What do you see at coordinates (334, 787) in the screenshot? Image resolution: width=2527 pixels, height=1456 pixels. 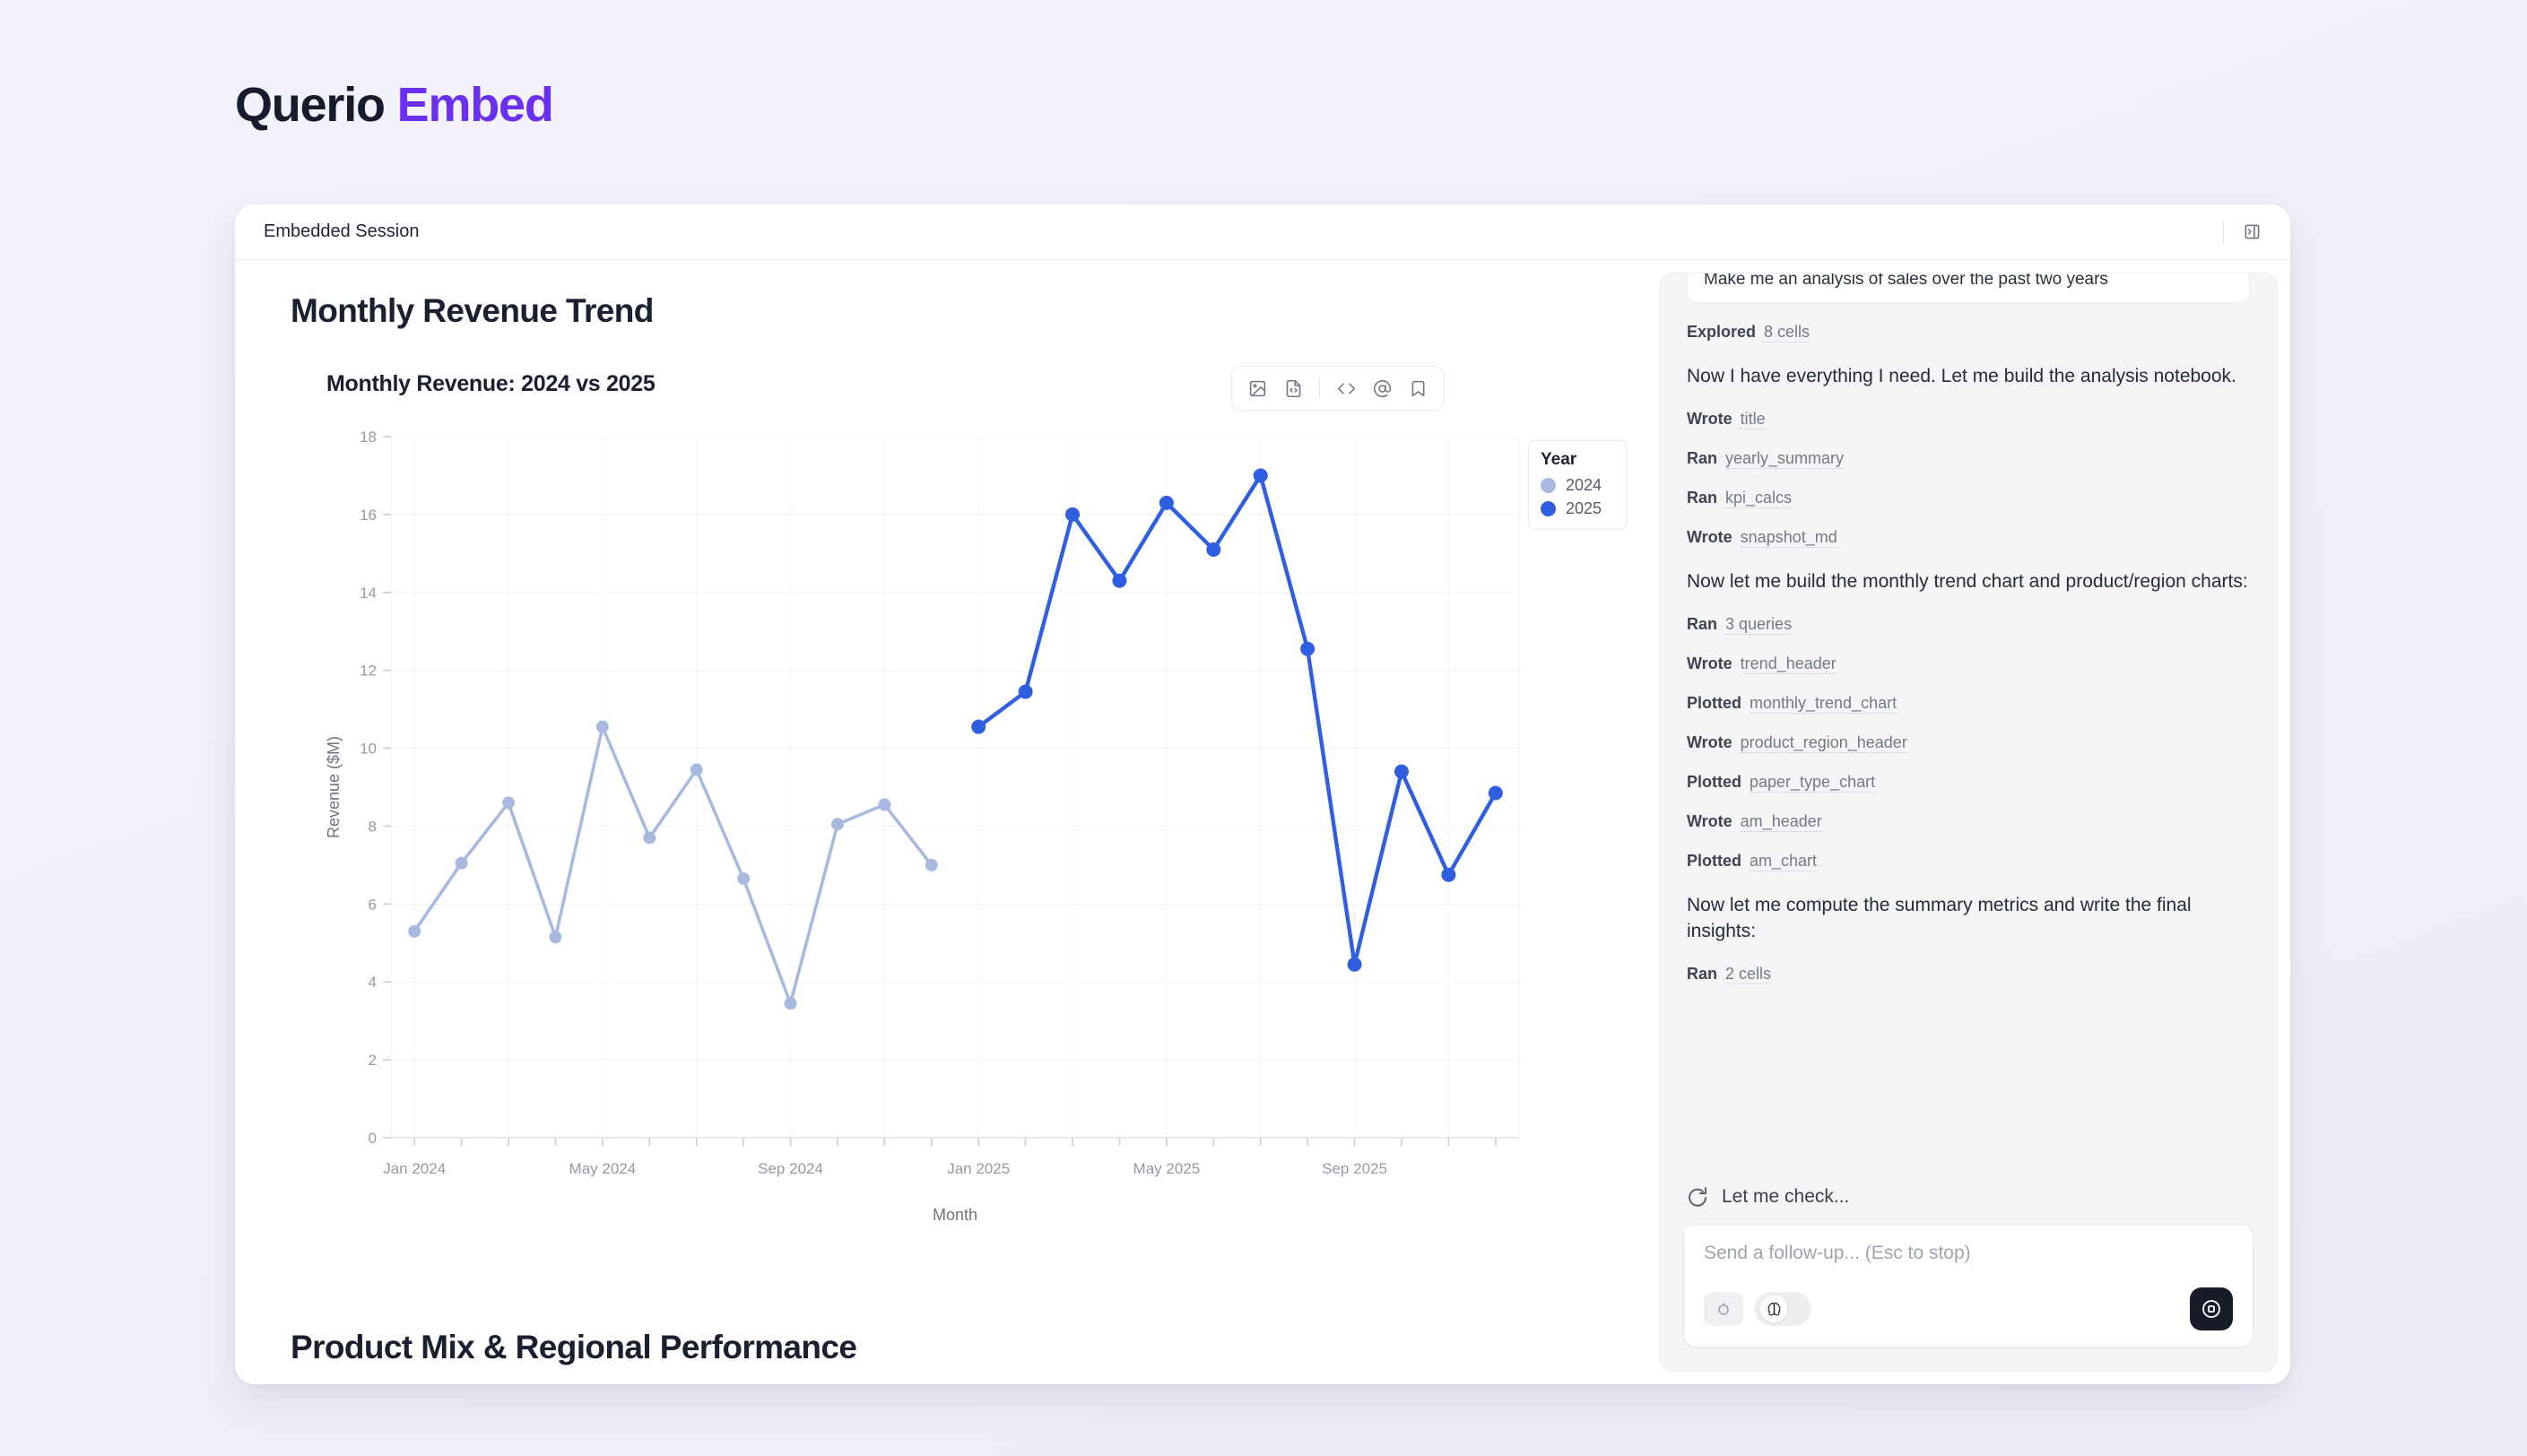 I see `svg-text: Revenue ($M)` at bounding box center [334, 787].